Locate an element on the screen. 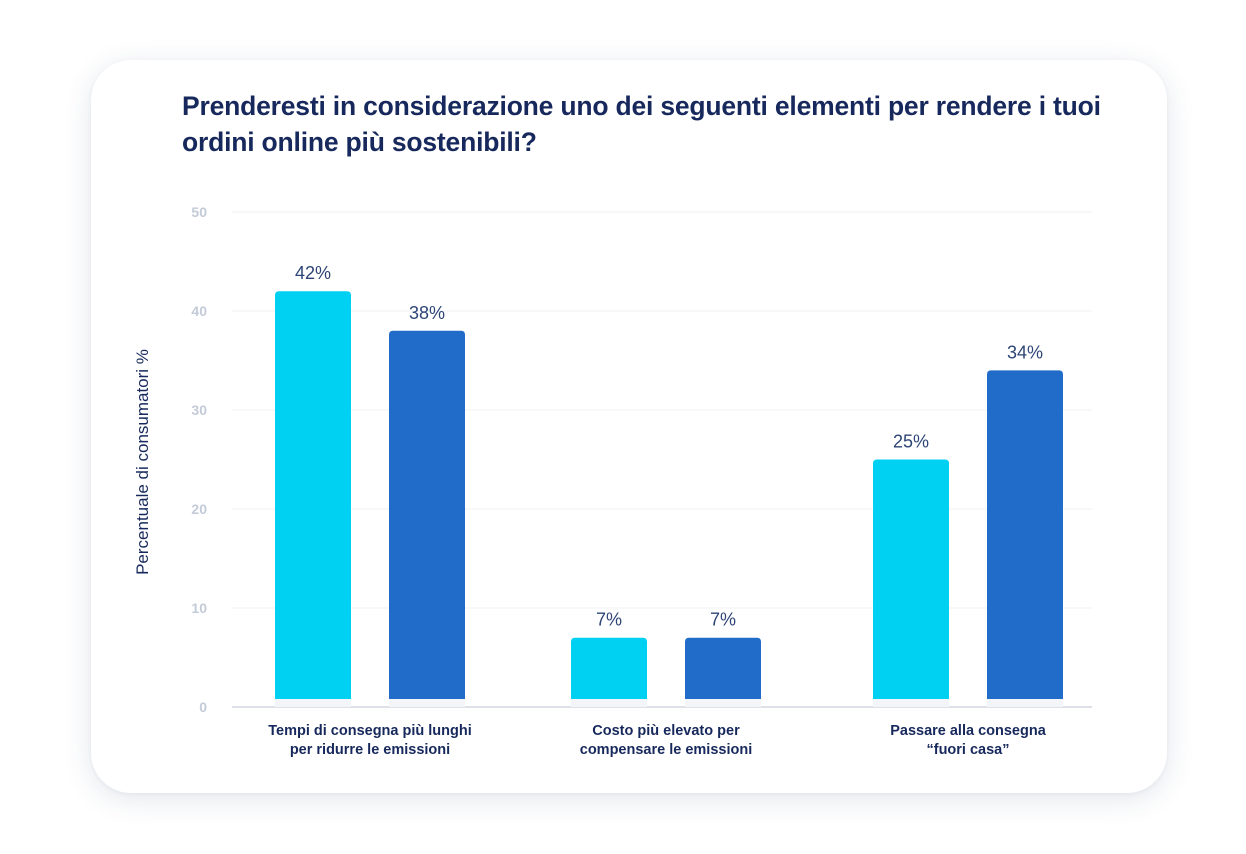 The width and height of the screenshot is (1246, 854). category-label-line: Passare alla consegna is located at coordinates (968, 731).